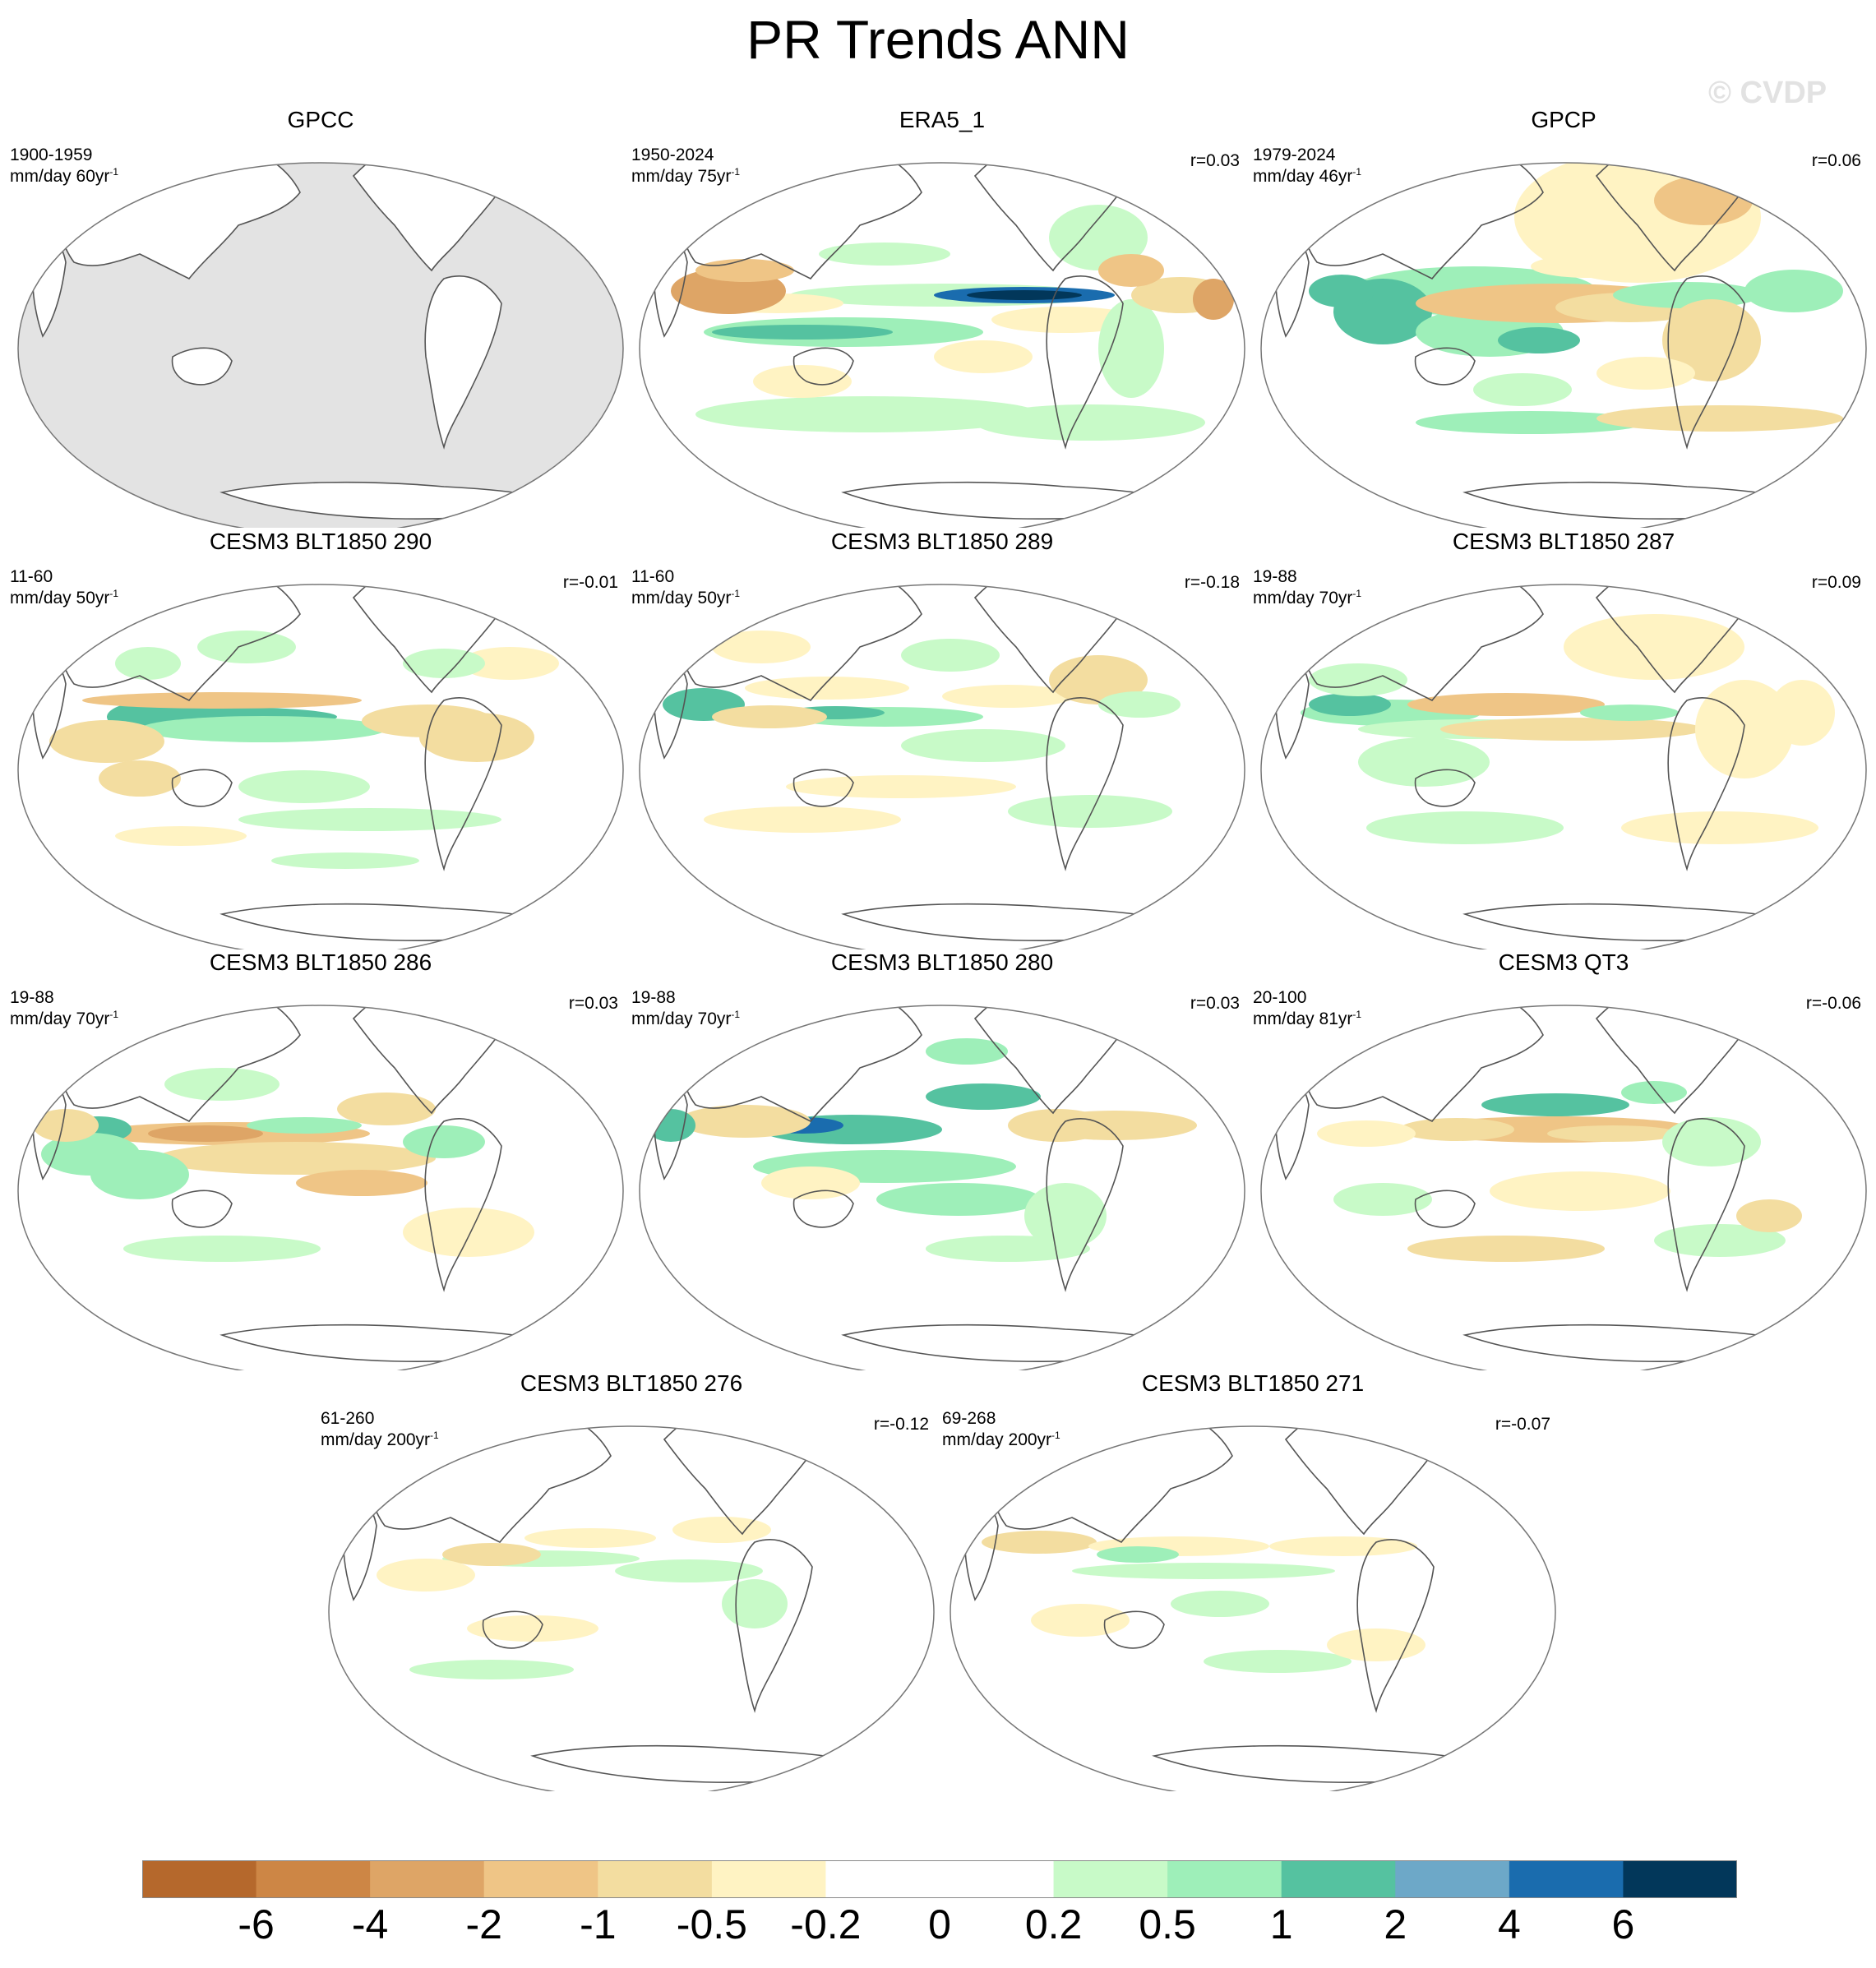 The width and height of the screenshot is (1876, 1968). Describe the element at coordinates (1253, 1383) in the screenshot. I see `panel-title: CESM3 BLT1850 271` at that location.